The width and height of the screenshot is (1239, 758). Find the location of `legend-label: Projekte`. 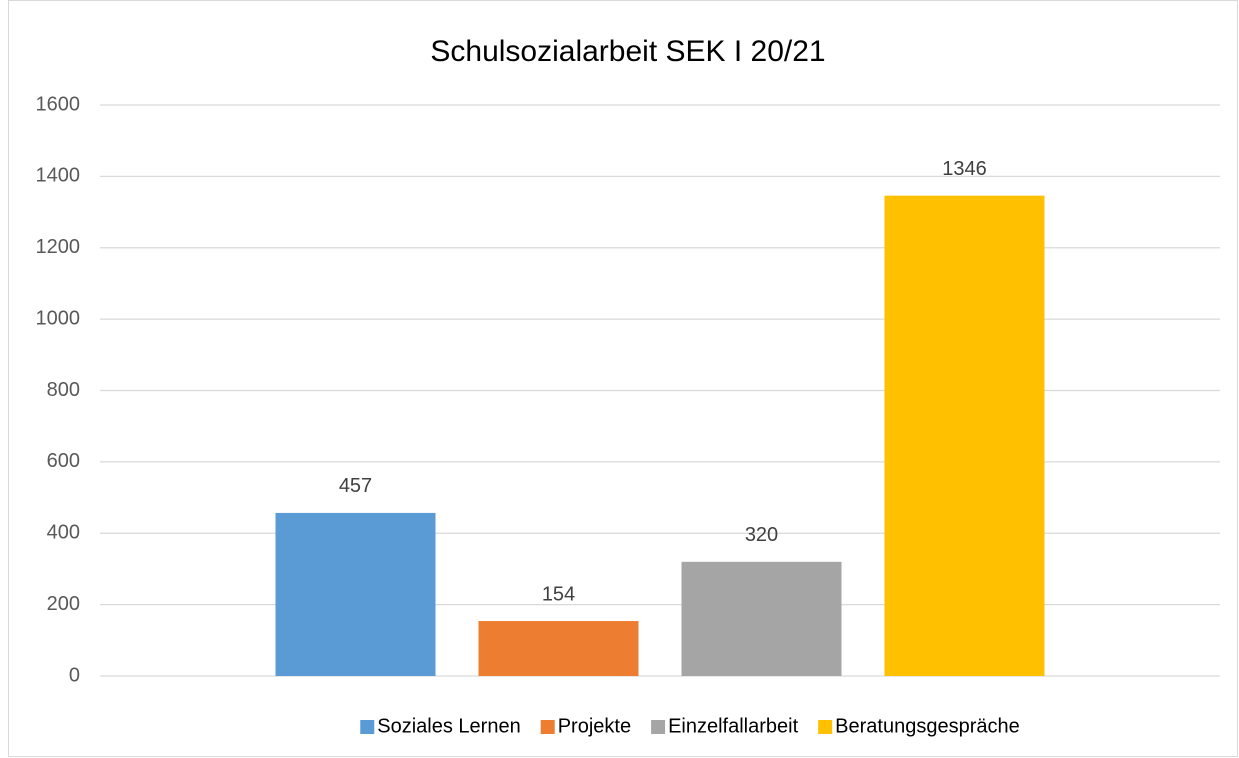

legend-label: Projekte is located at coordinates (594, 726).